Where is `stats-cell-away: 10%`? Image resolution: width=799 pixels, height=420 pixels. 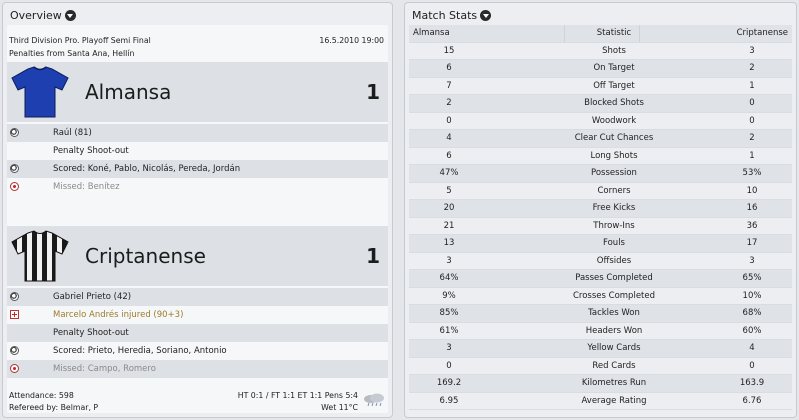
stats-cell-away: 10% is located at coordinates (752, 295).